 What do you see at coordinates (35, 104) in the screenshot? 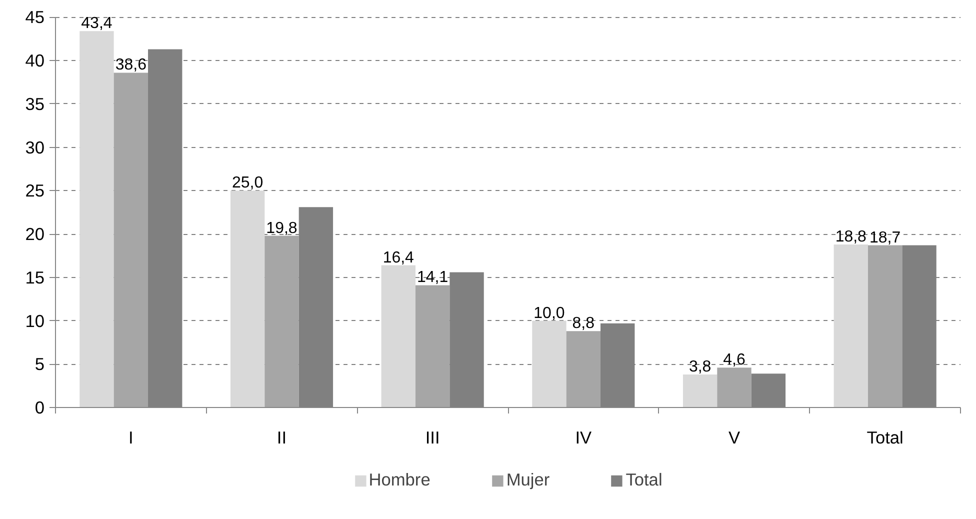
I see `y-tick-label: 35` at bounding box center [35, 104].